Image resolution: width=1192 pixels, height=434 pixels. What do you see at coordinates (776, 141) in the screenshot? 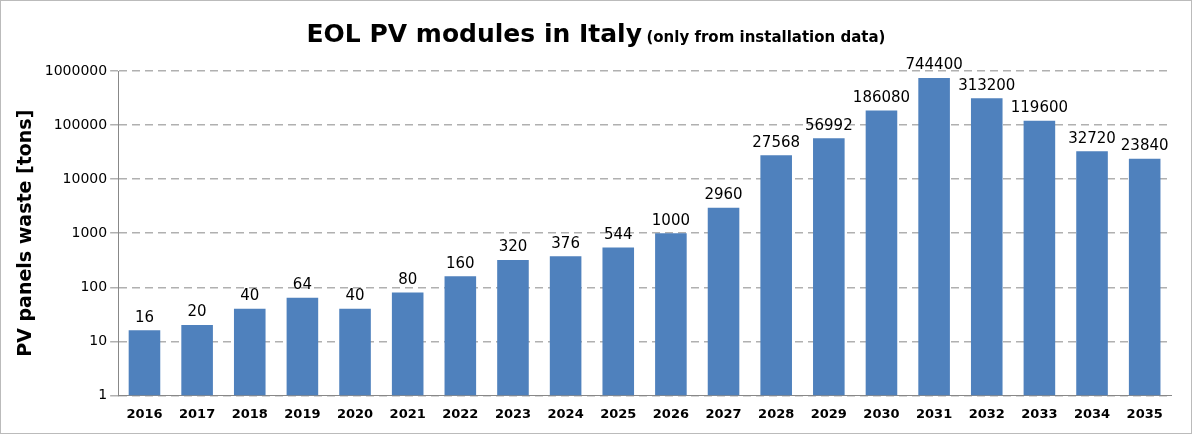
I see `data-label: 27568` at bounding box center [776, 141].